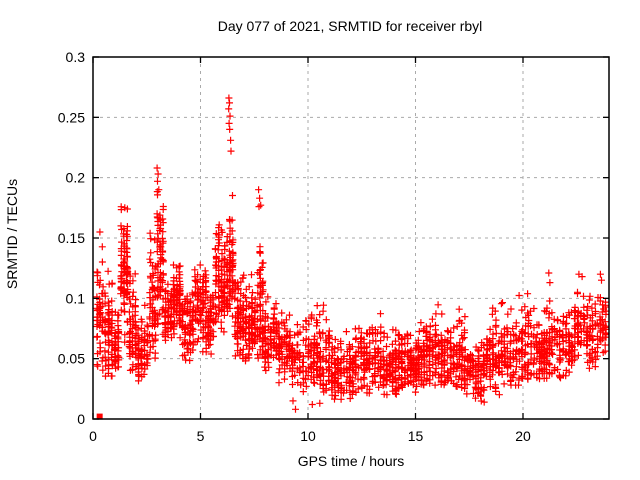  I want to click on x-tick-label: 15, so click(416, 436).